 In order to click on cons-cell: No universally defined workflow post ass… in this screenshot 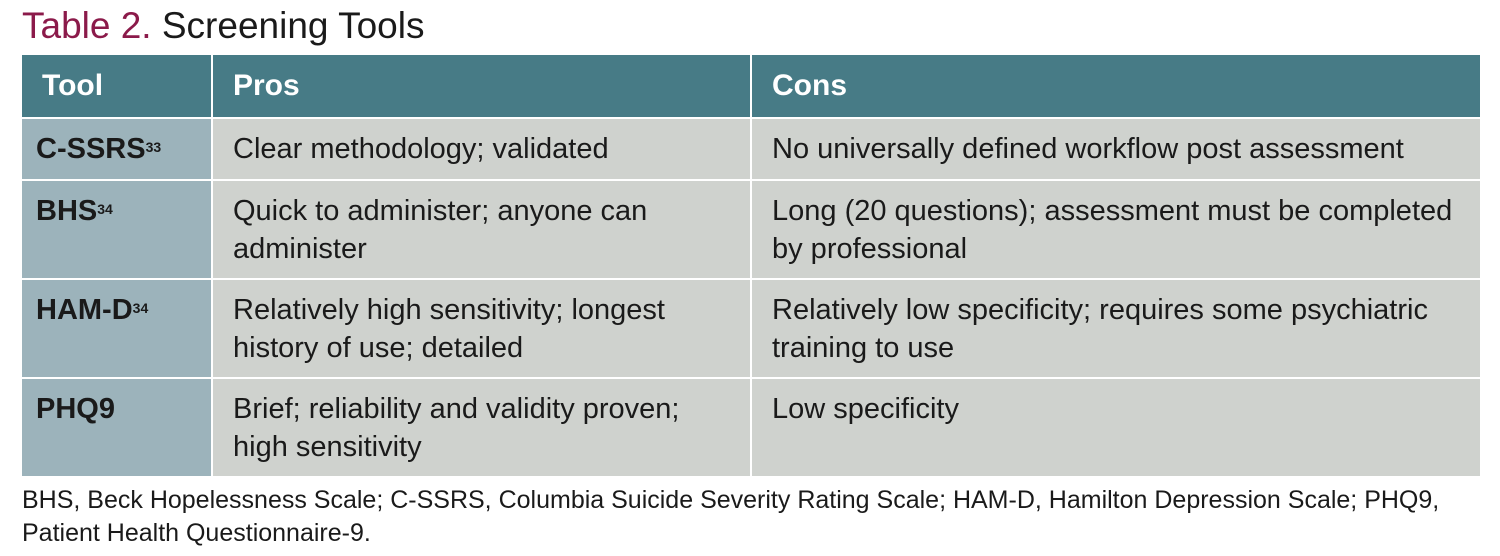, I will do `click(1115, 148)`.